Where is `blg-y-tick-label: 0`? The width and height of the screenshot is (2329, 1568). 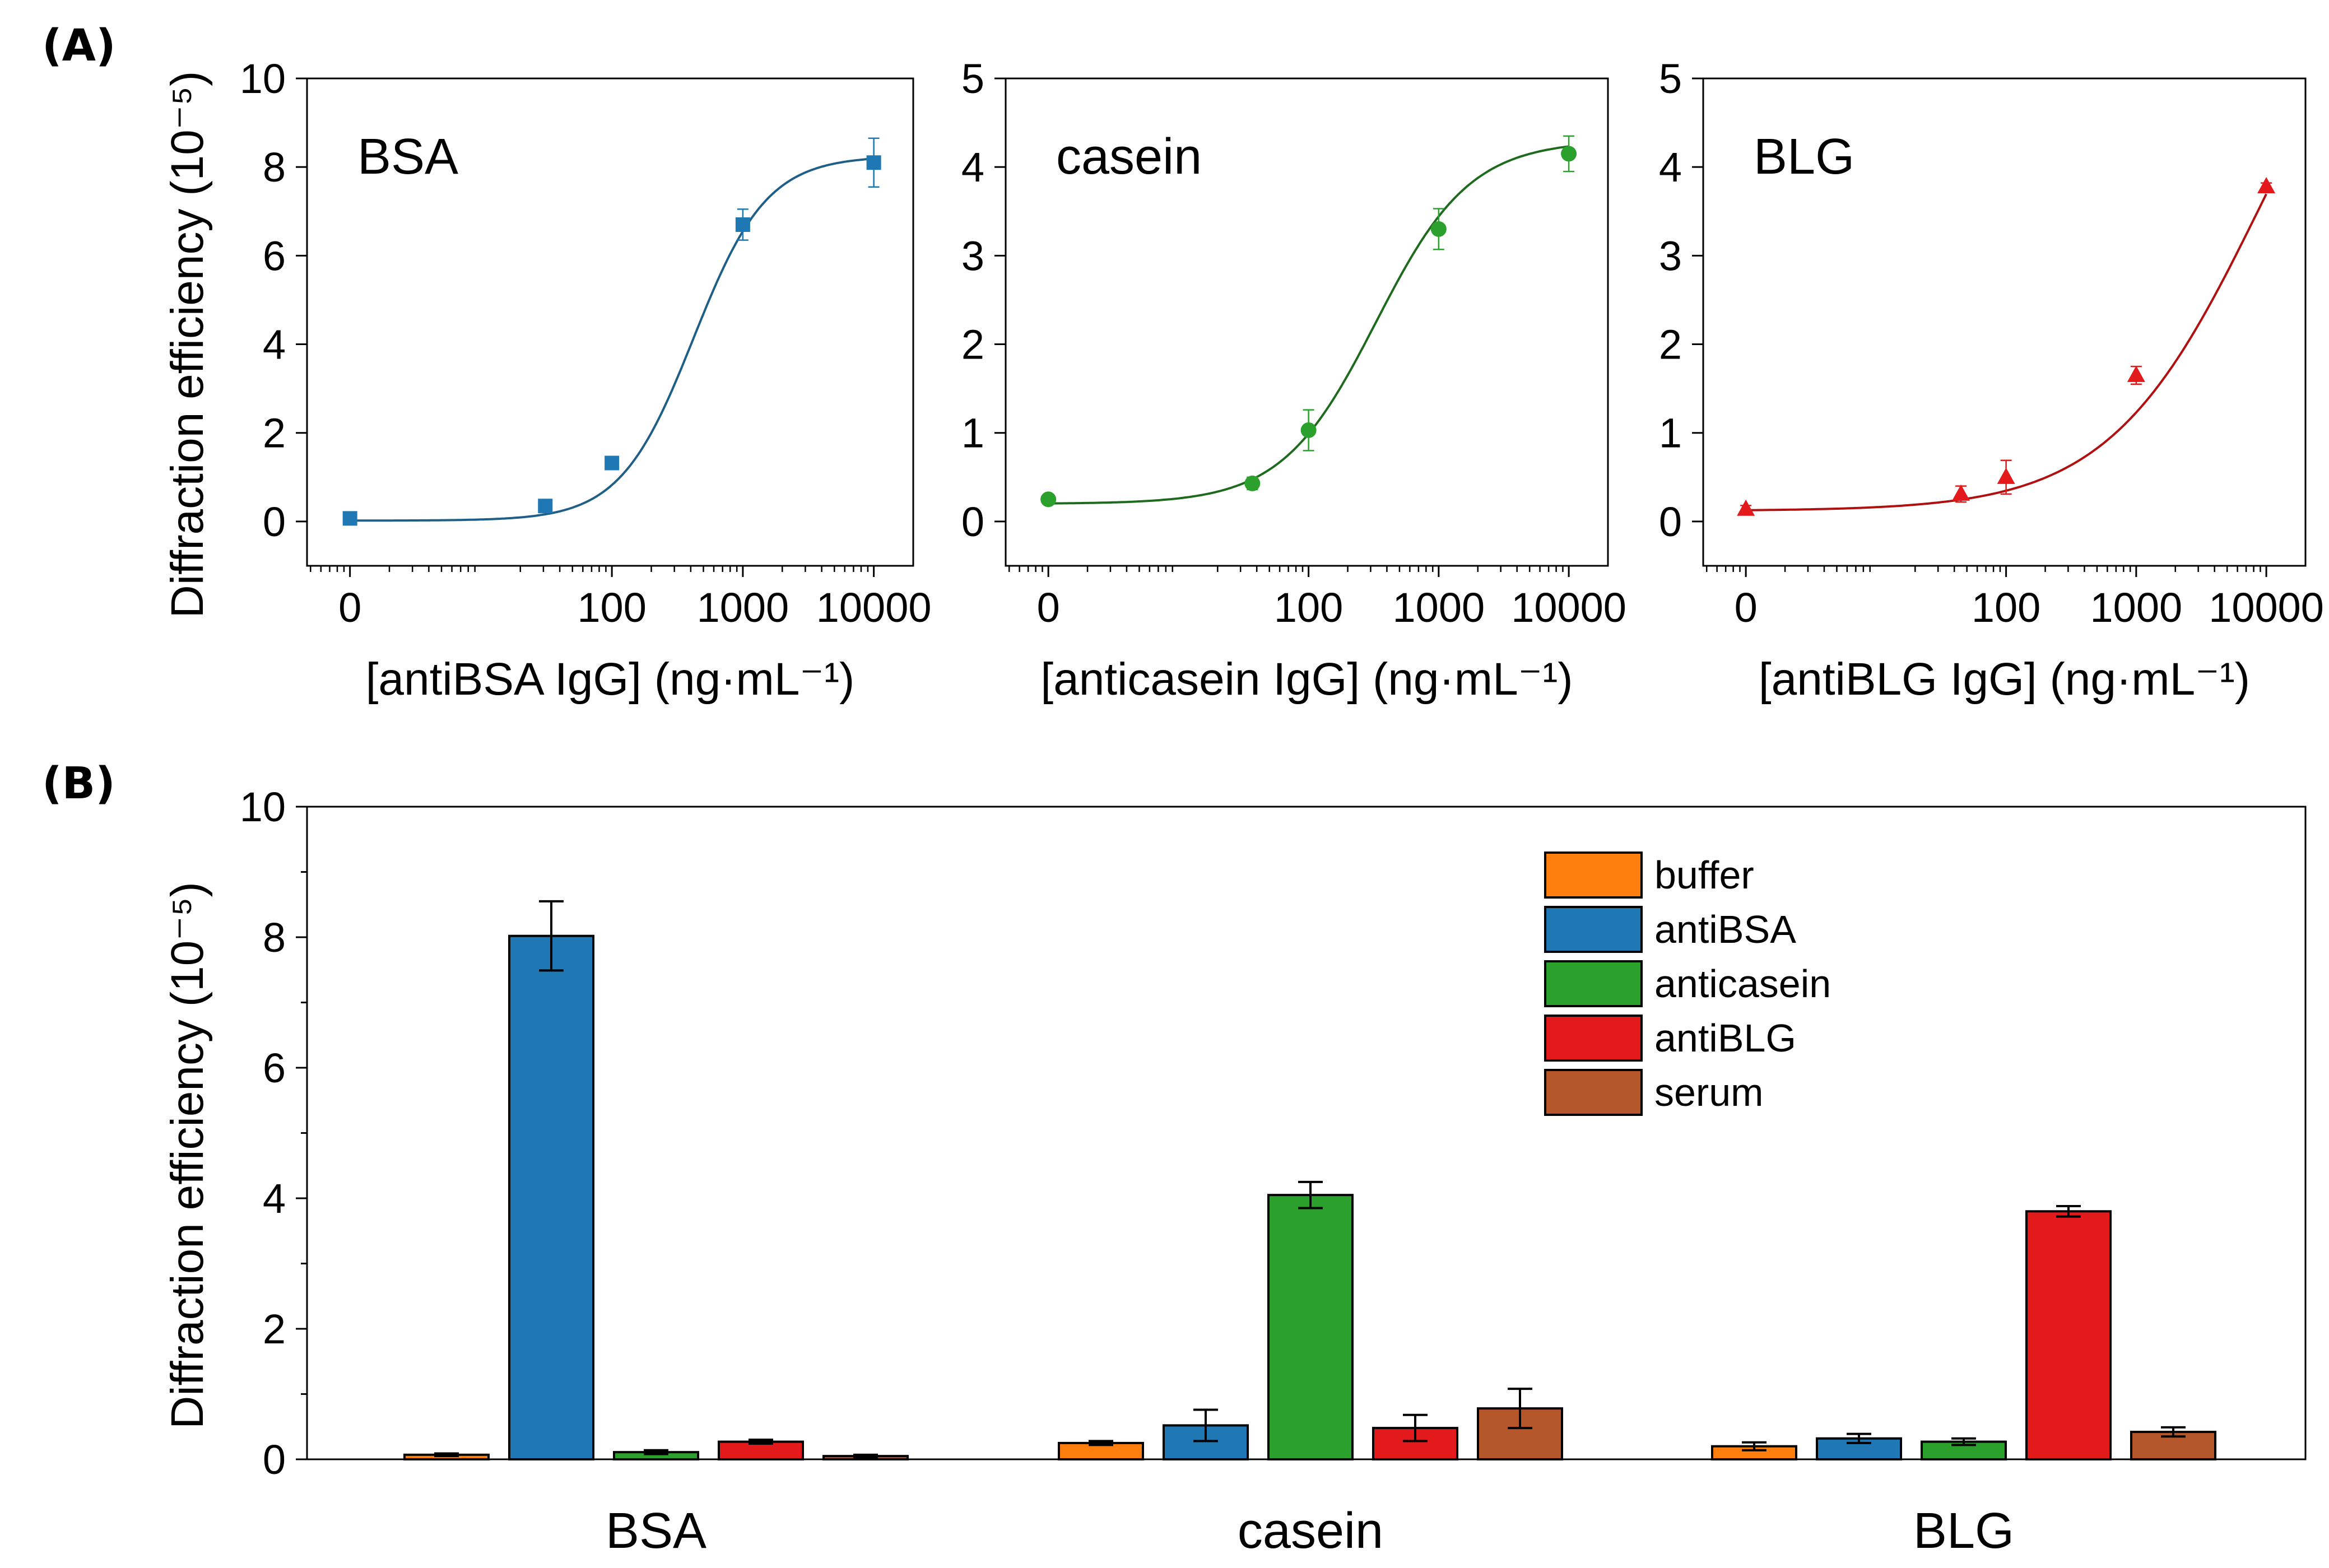 blg-y-tick-label: 0 is located at coordinates (1670, 522).